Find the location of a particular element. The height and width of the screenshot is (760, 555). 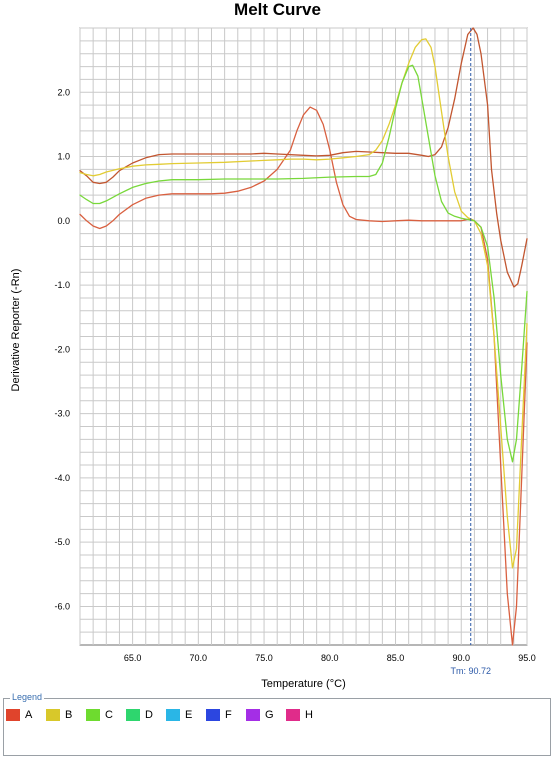

legend-title: Legend is located at coordinates (27, 697).